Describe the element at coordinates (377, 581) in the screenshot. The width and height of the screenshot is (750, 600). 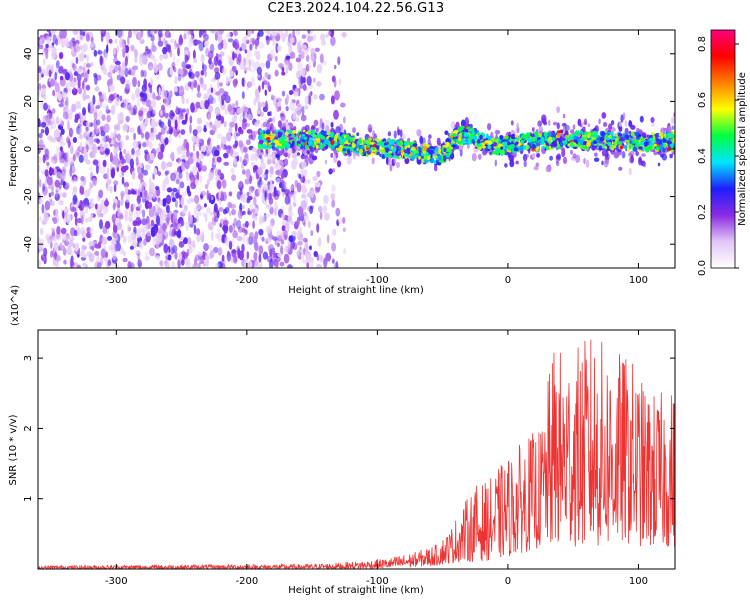
I see `x-tick-label: -100` at that location.